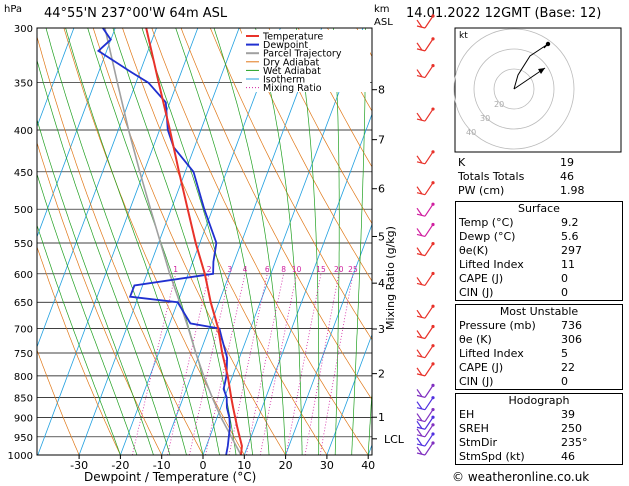 Image resolution: width=629 pixels, height=486 pixels. I want to click on hodograph-ring, so click(514, 89).